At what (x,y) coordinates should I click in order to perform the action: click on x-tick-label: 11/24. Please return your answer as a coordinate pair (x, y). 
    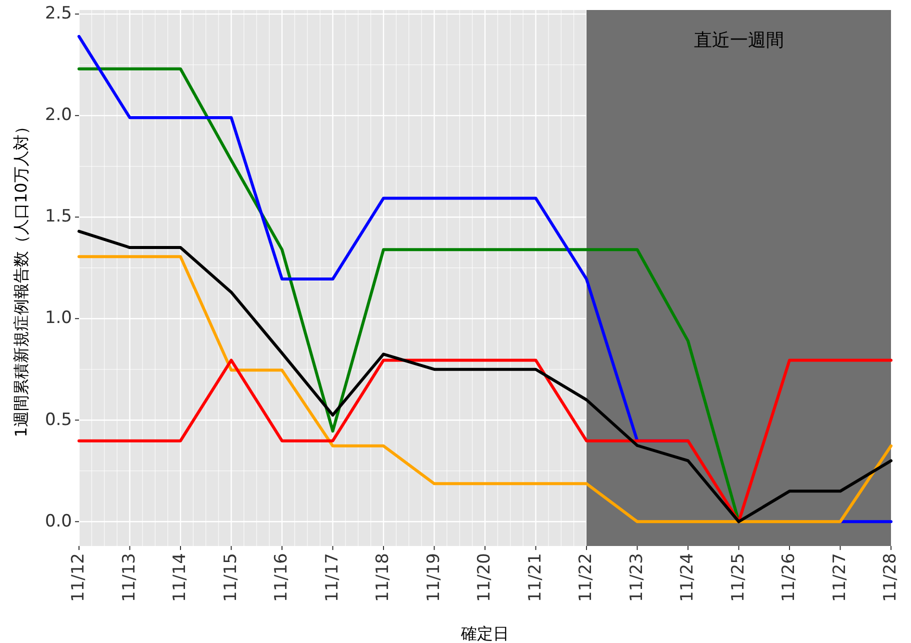
    Looking at the image, I should click on (688, 577).